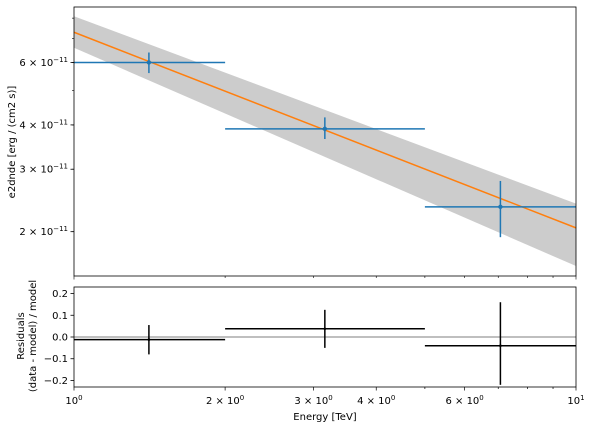  I want to click on x-axis-title: Energy [TeV], so click(324, 417).